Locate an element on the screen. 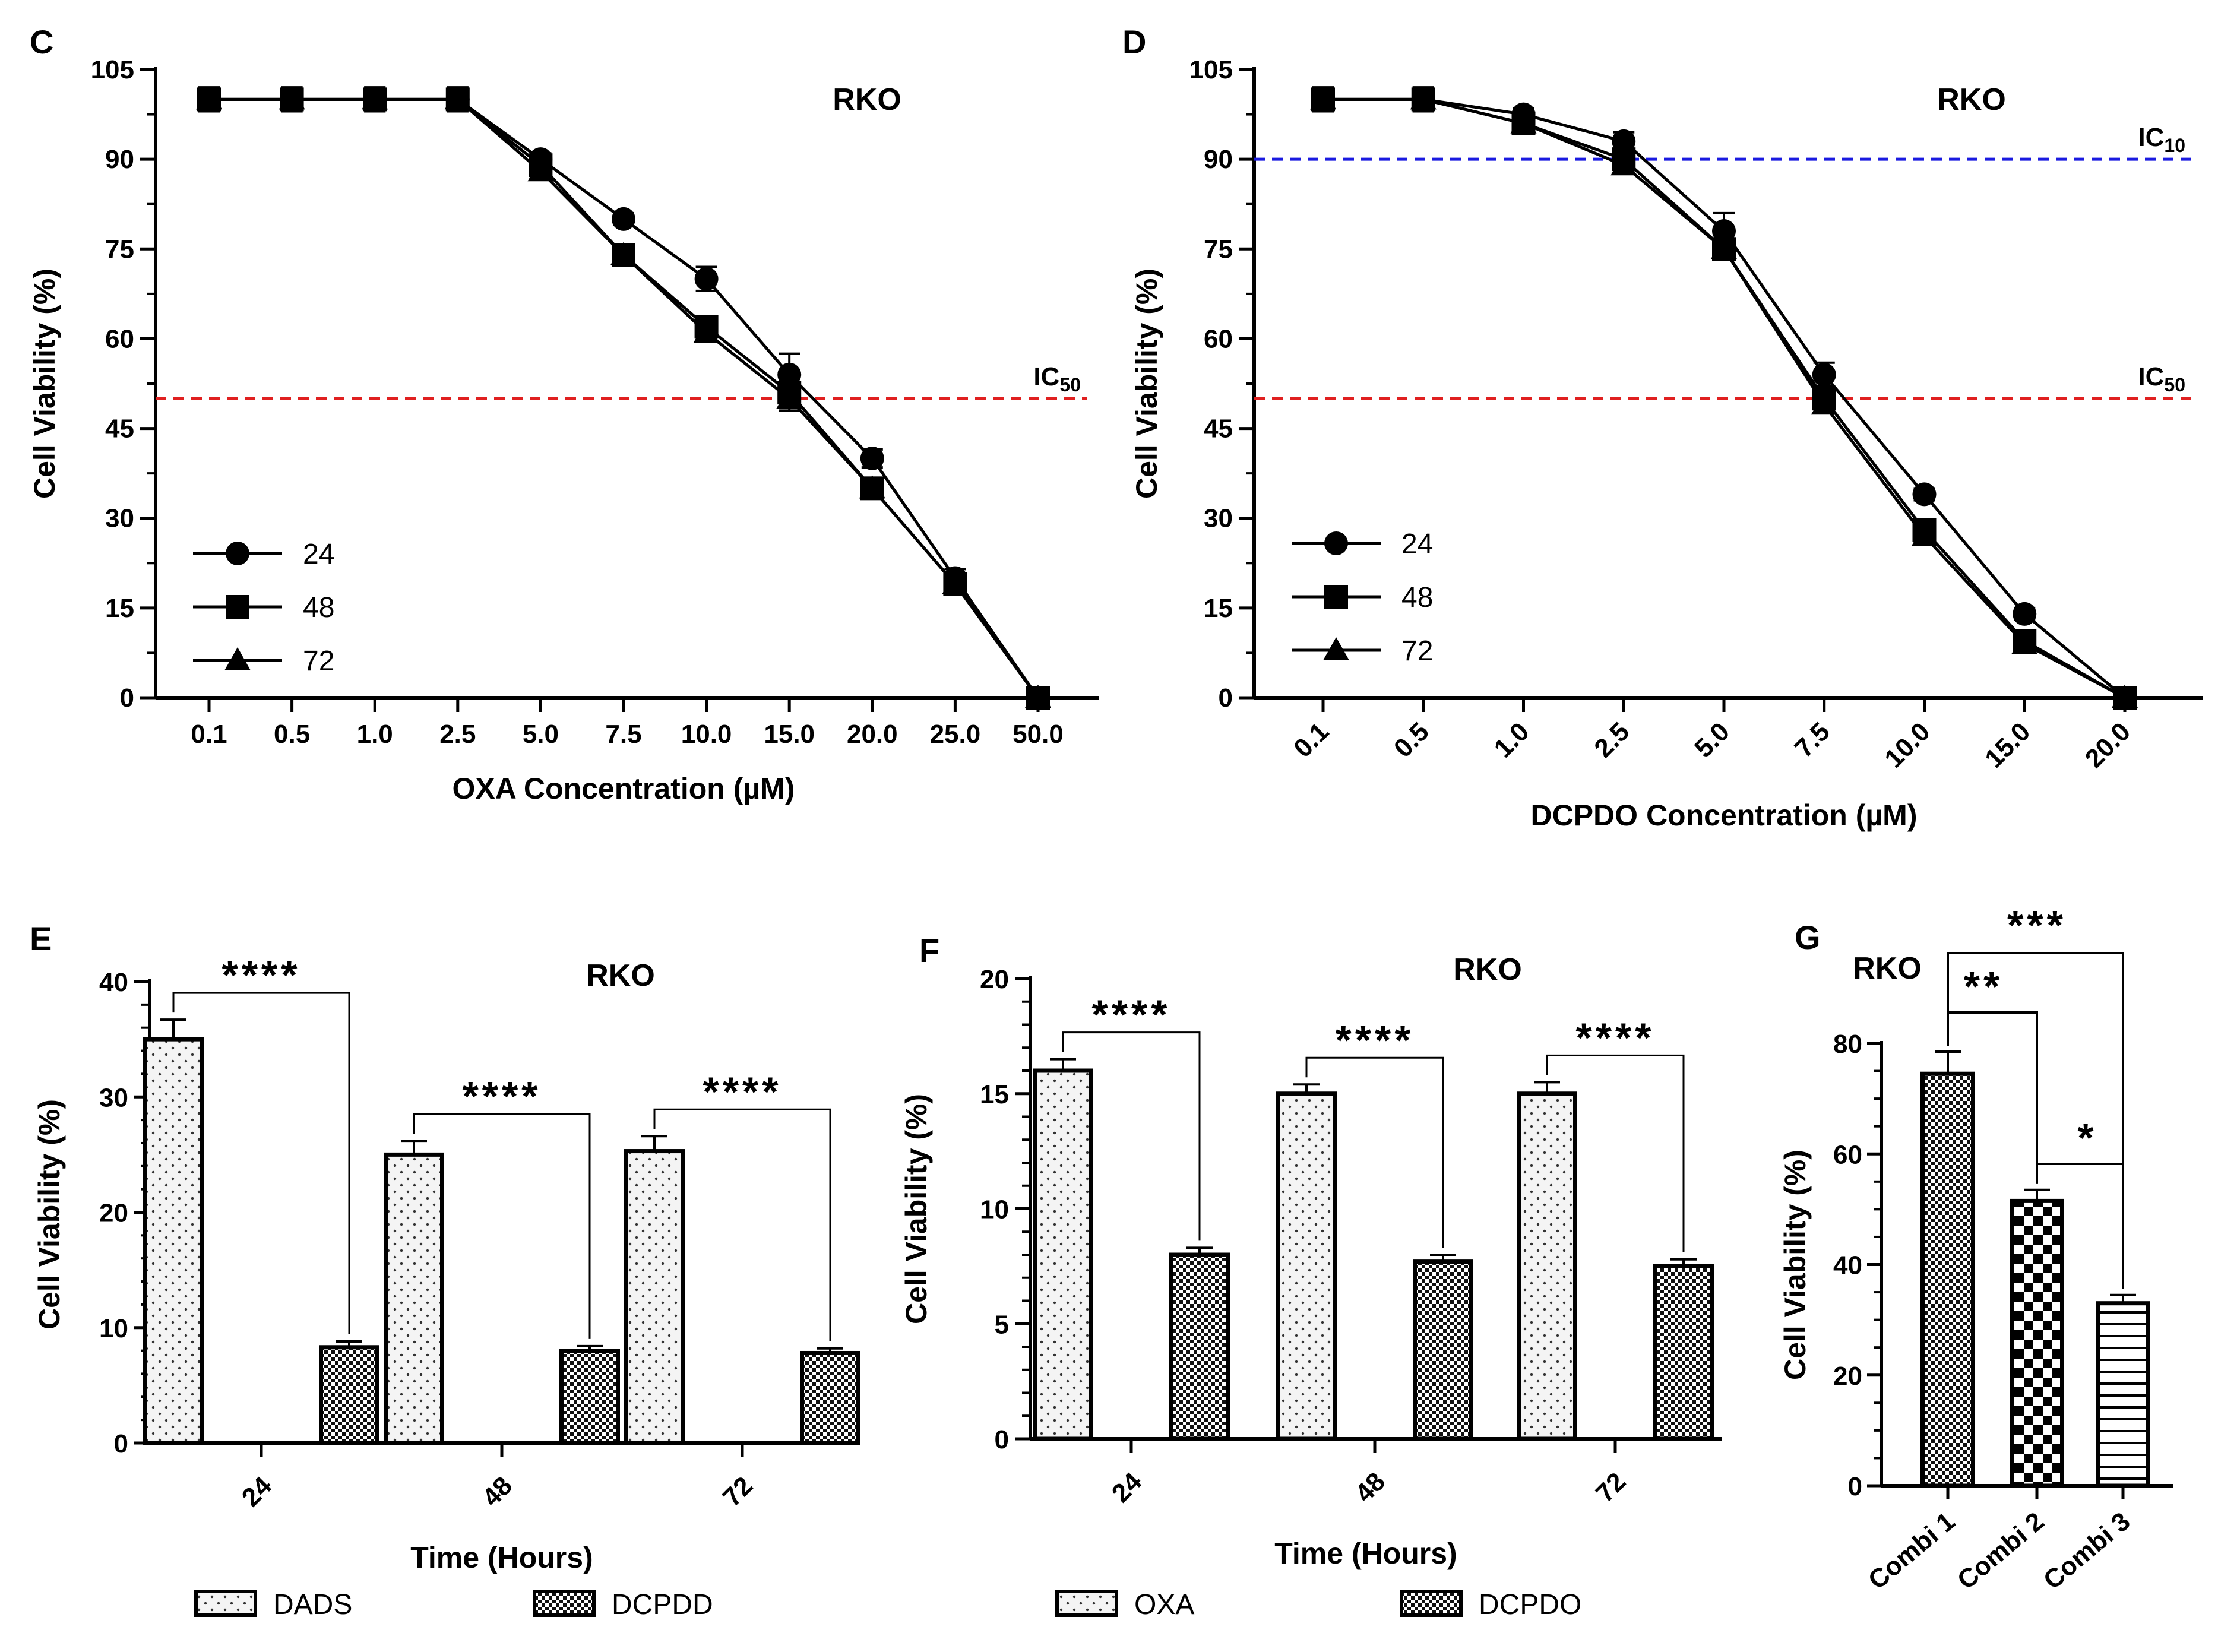 The height and width of the screenshot is (1652, 2218). y-tick-label: 20 is located at coordinates (1848, 1376).